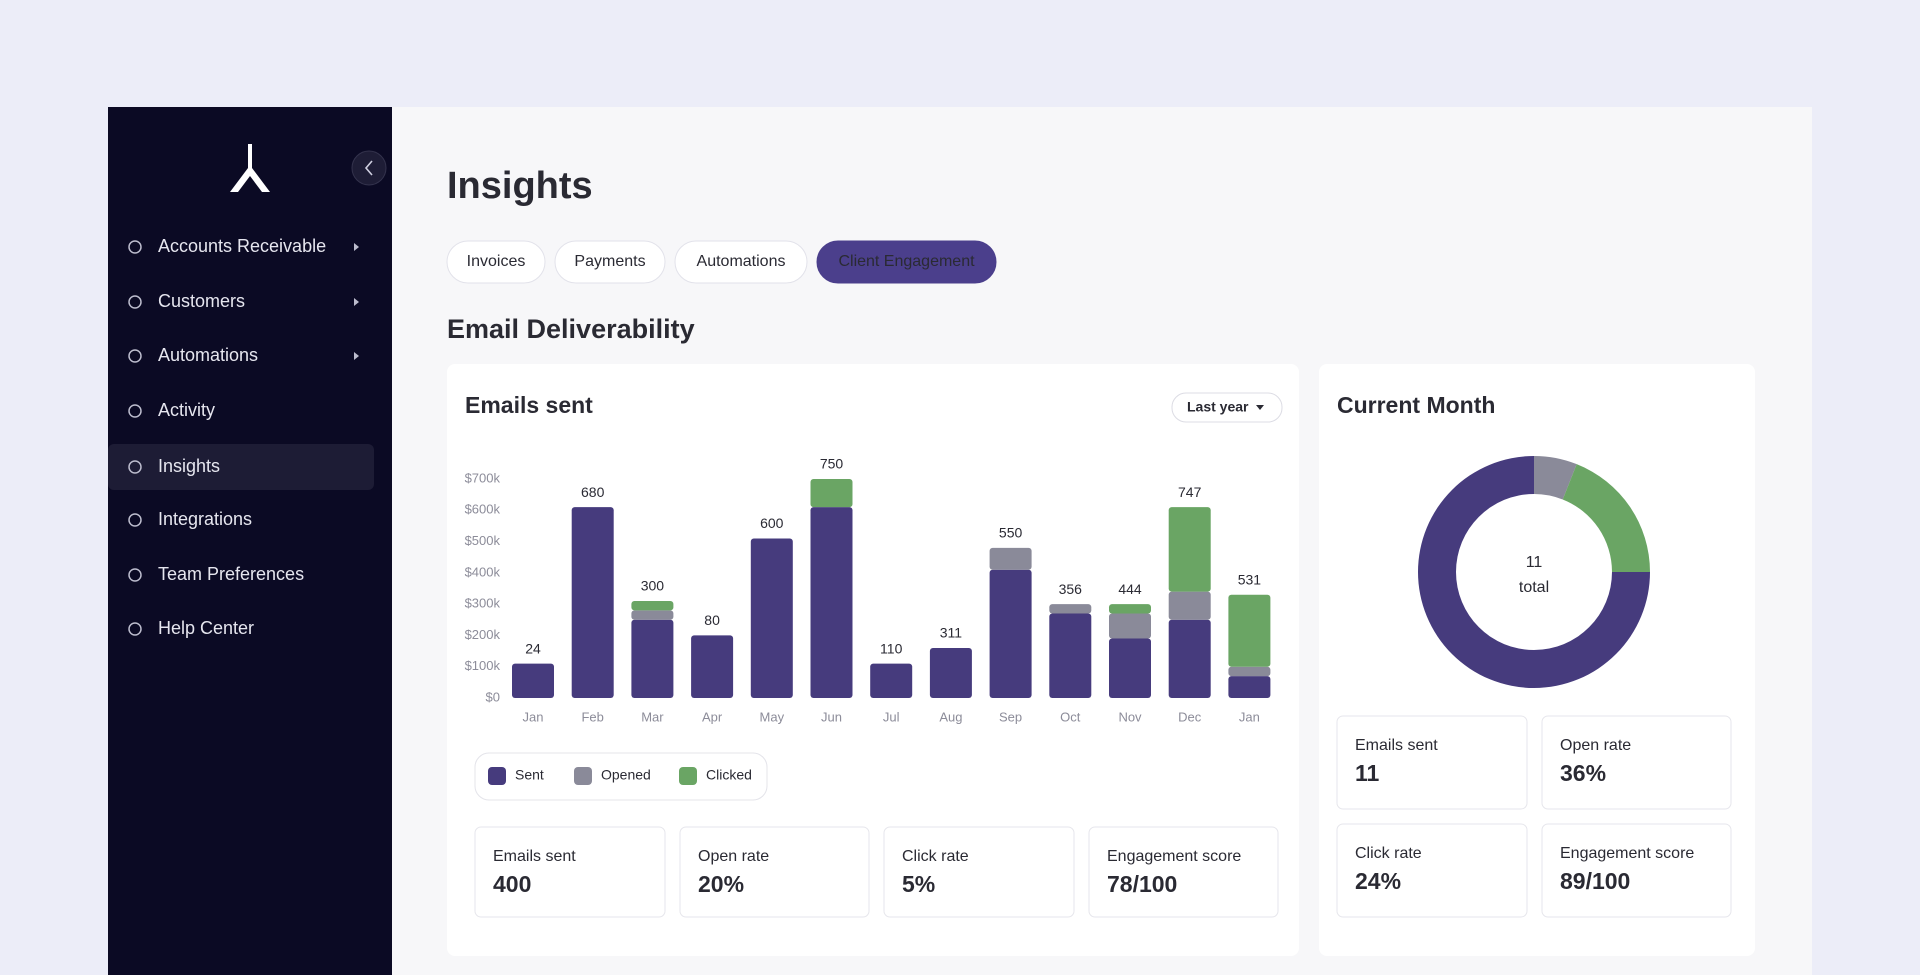 Image resolution: width=1920 pixels, height=975 pixels. What do you see at coordinates (652, 716) in the screenshot?
I see `x-tick-label: Mar` at bounding box center [652, 716].